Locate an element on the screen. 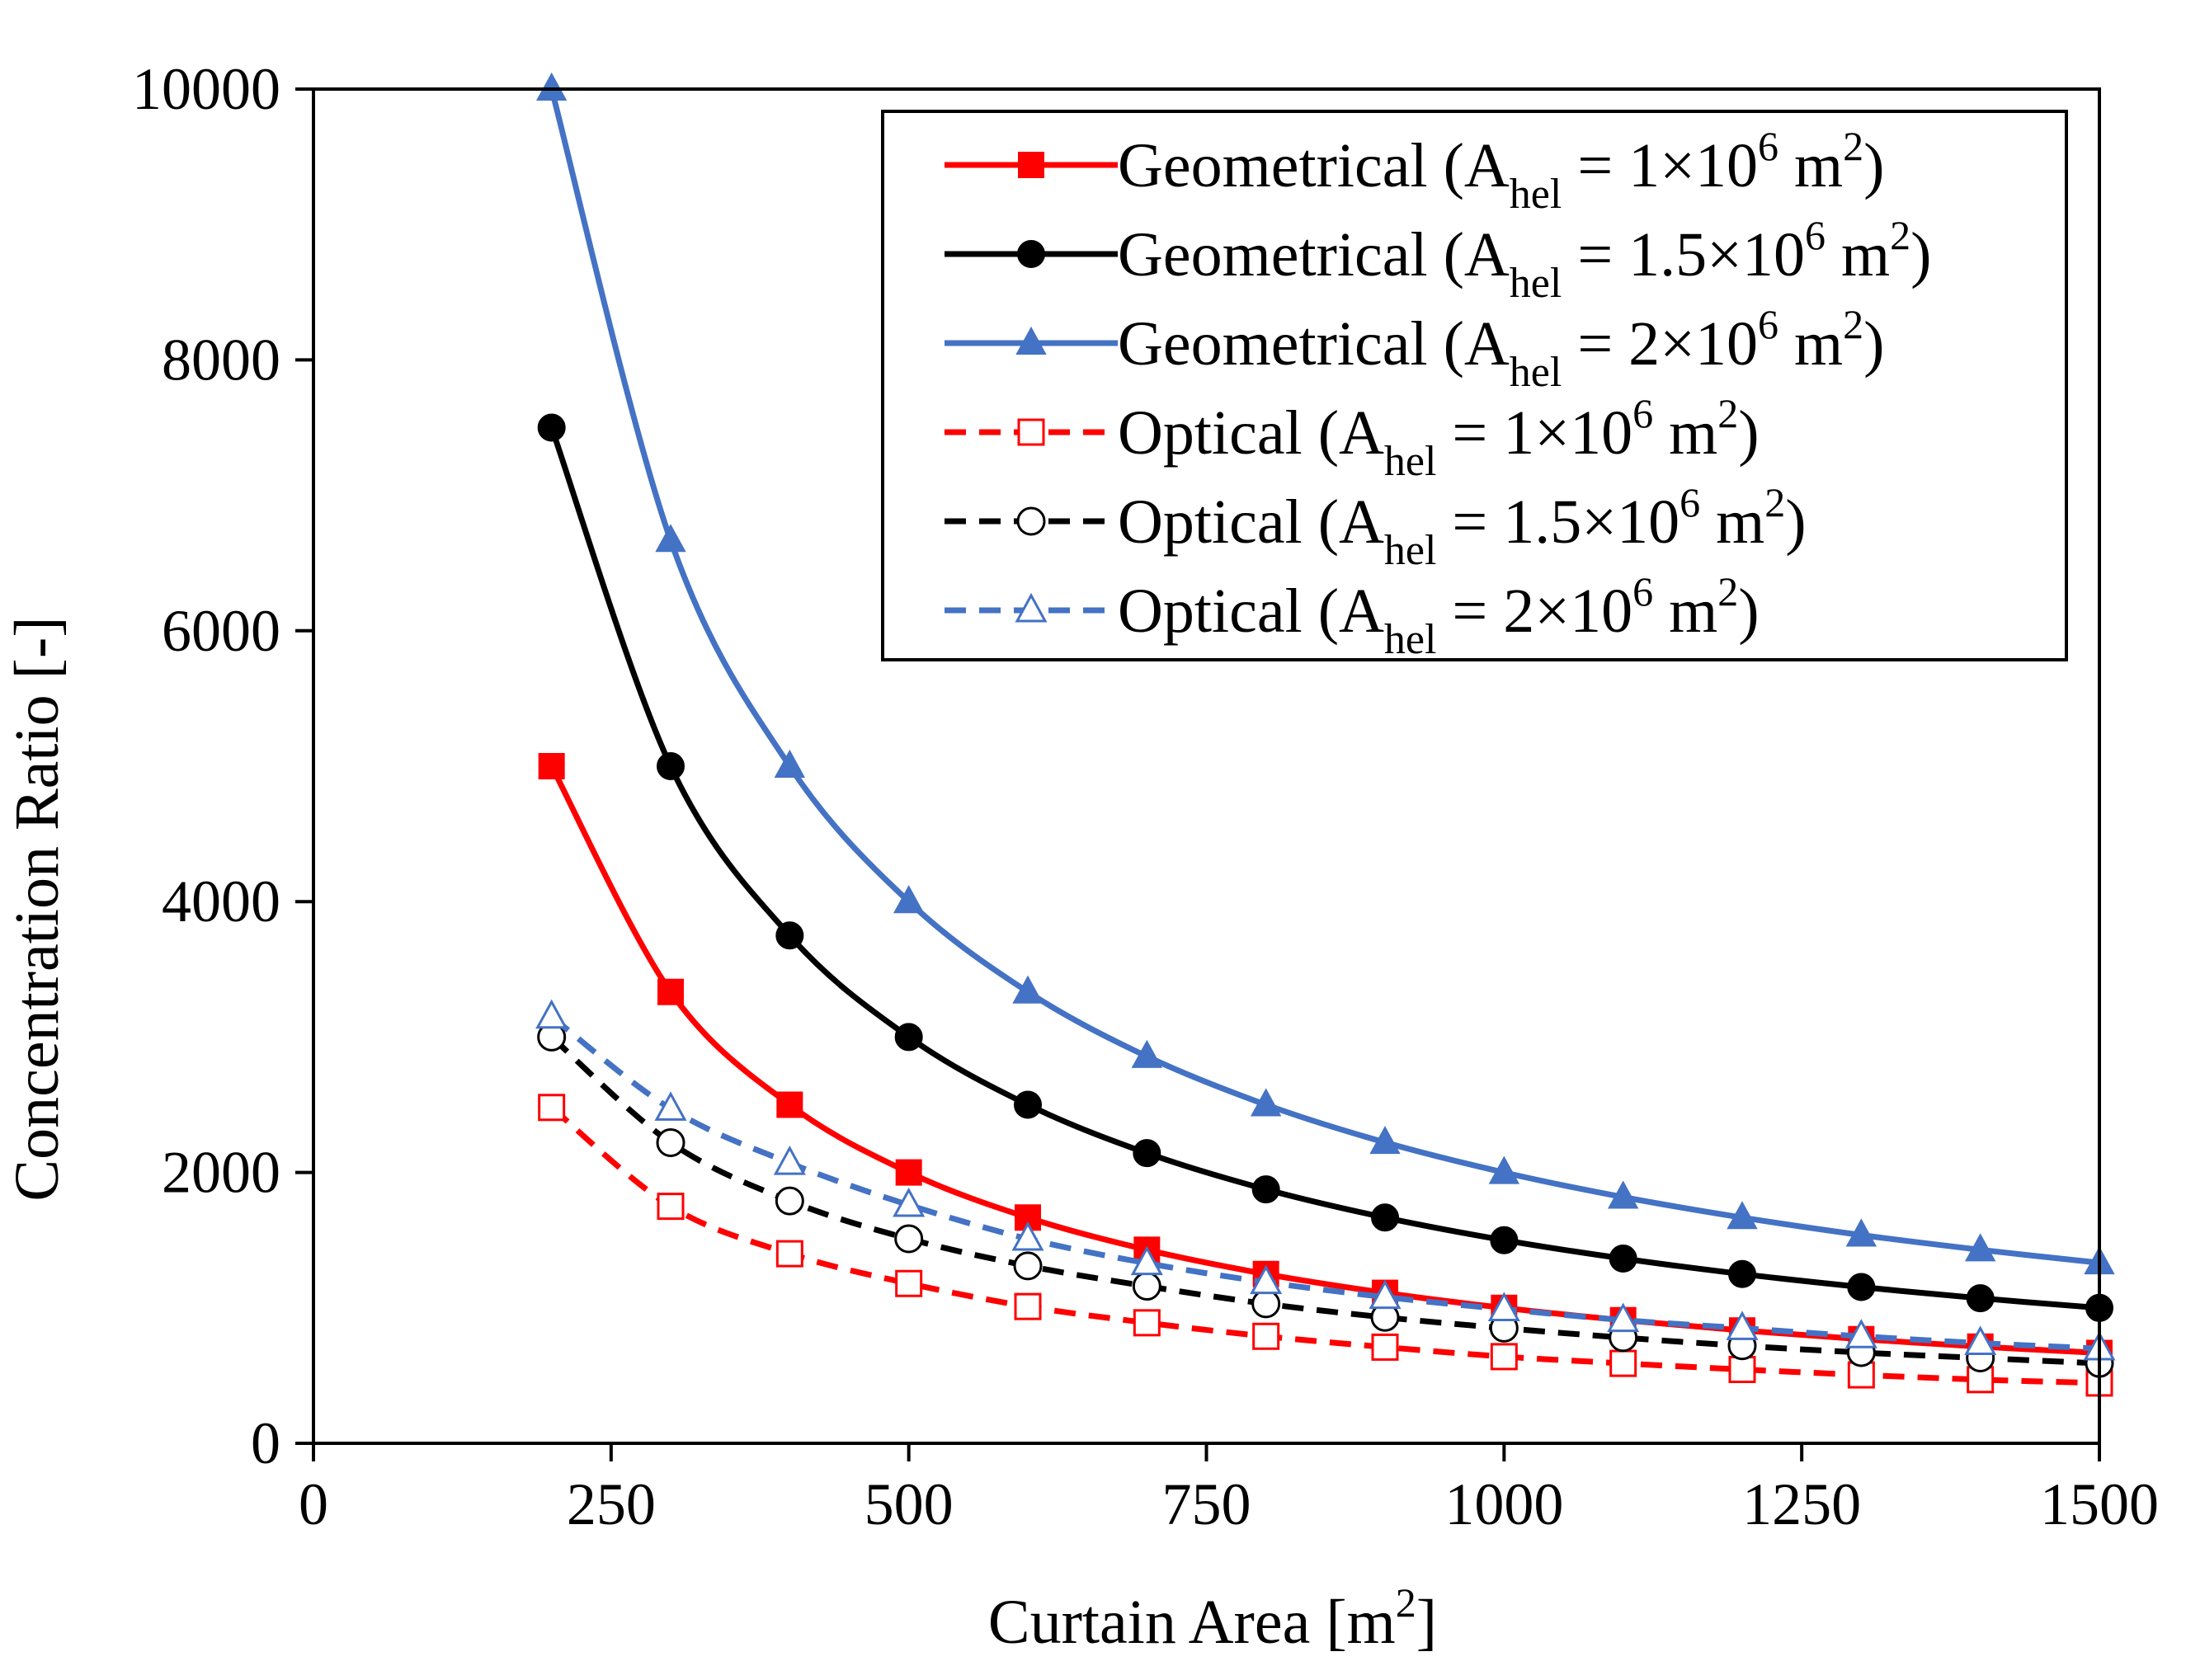 The width and height of the screenshot is (2186, 1680). x-axis-title-end: ] is located at coordinates (1426, 1622).